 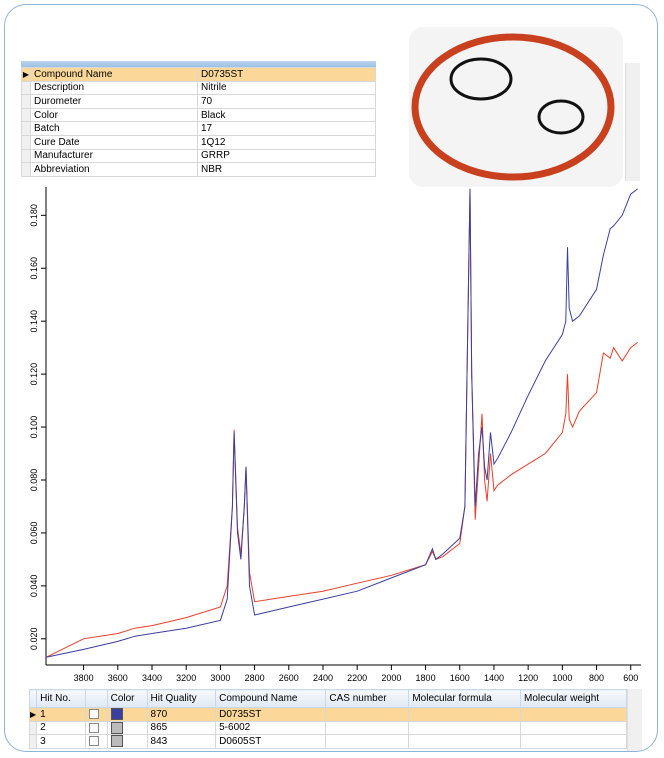 I want to click on y-tick-label: 0.040, so click(x=34, y=586).